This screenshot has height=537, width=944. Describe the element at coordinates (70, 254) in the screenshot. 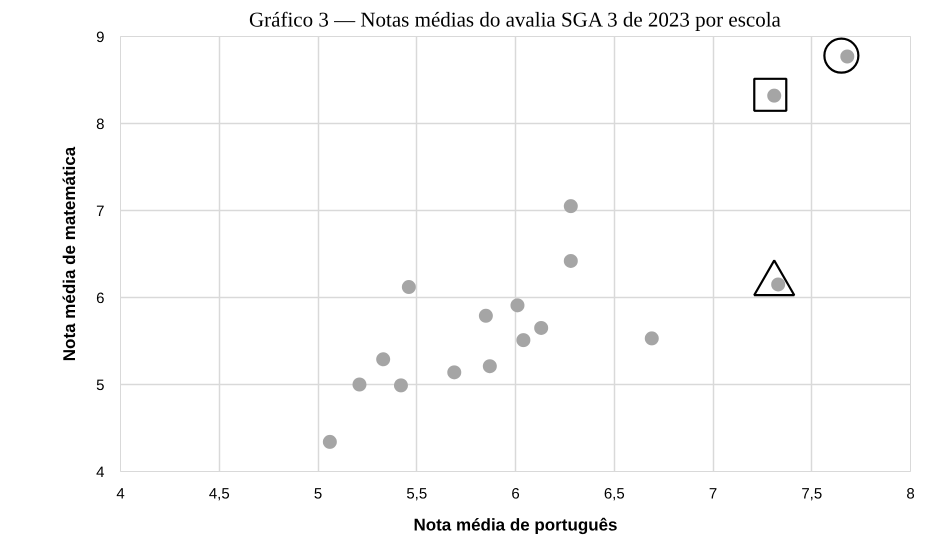

I see `y-axis-title: Nota média de matemática` at that location.